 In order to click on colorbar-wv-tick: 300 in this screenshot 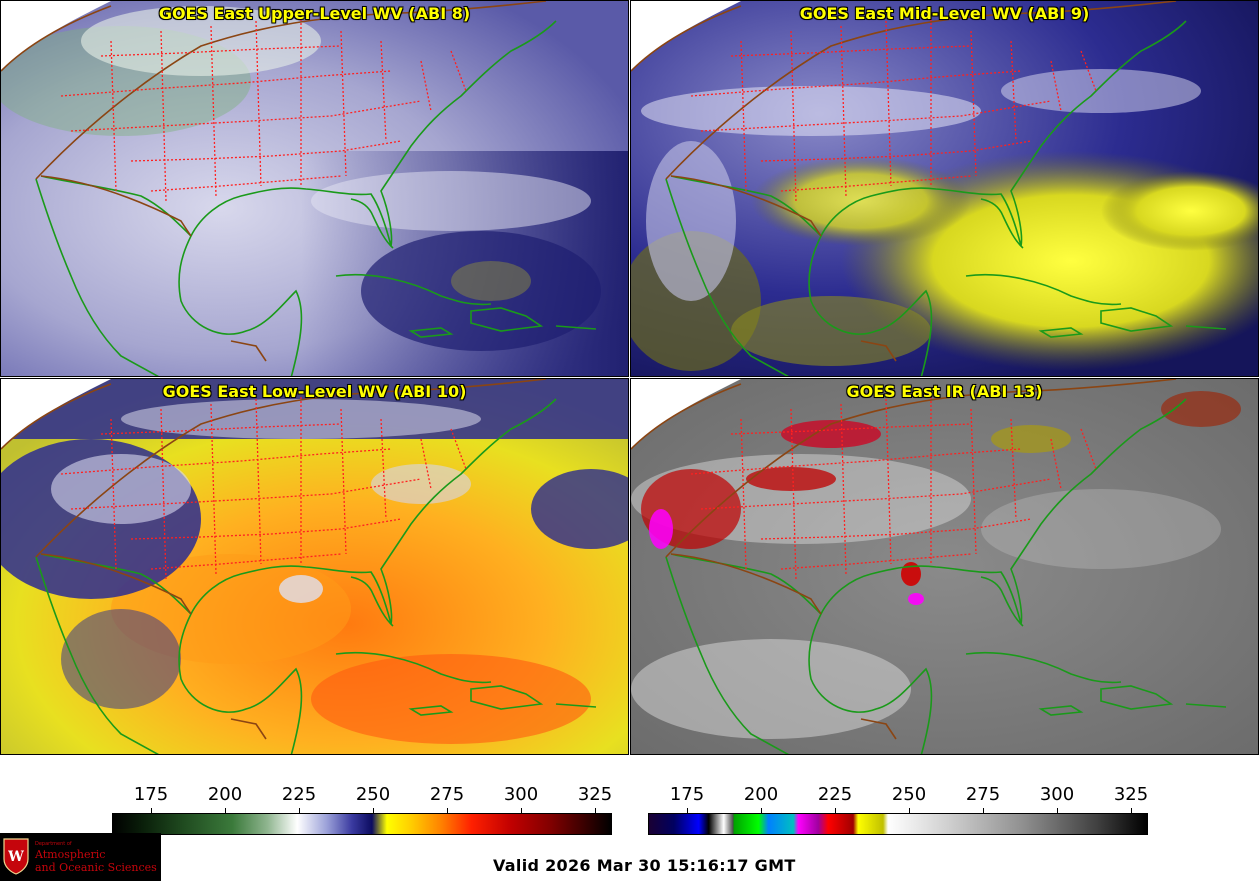, I will do `click(521, 794)`.